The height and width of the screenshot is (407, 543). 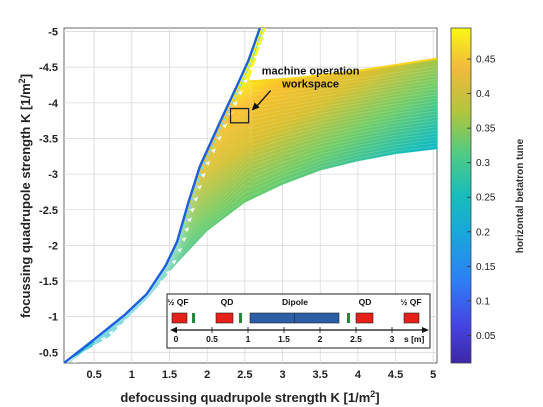 What do you see at coordinates (311, 72) in the screenshot?
I see `annotation-line-1: machine operation` at bounding box center [311, 72].